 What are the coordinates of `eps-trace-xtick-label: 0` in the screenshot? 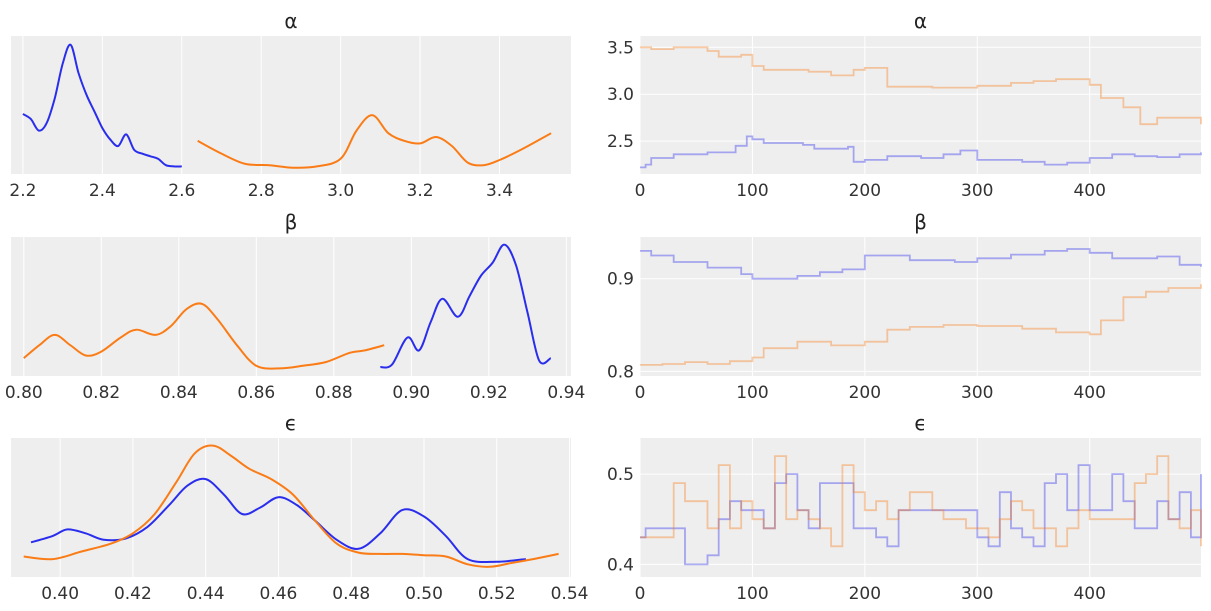 It's located at (640, 594).